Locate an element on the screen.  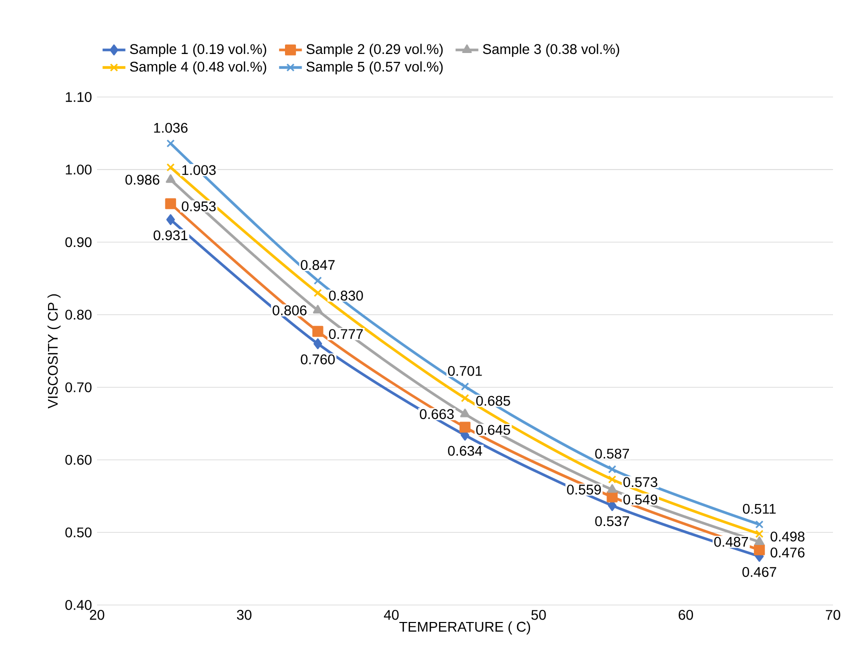
y-tick-label: 0.60 is located at coordinates (78, 459).